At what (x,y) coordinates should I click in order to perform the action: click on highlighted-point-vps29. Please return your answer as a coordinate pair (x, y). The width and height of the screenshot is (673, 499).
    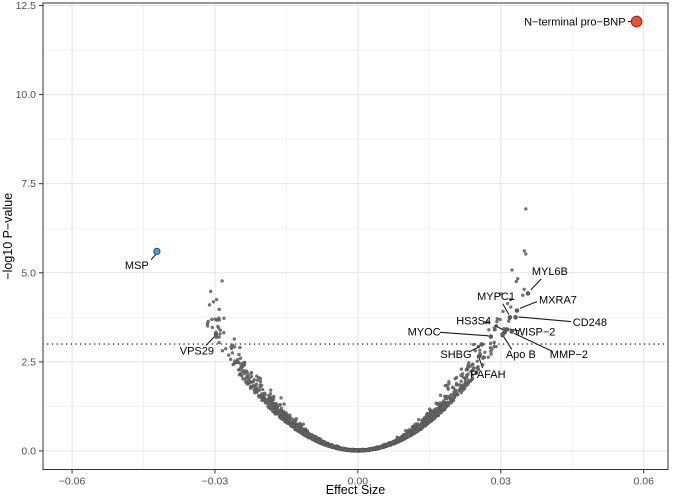
    Looking at the image, I should click on (216, 334).